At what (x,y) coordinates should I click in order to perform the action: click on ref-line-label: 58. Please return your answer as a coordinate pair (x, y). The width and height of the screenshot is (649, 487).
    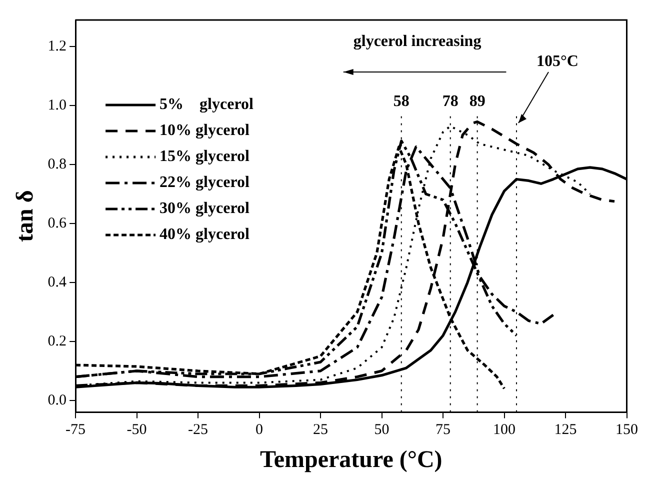
    Looking at the image, I should click on (401, 101).